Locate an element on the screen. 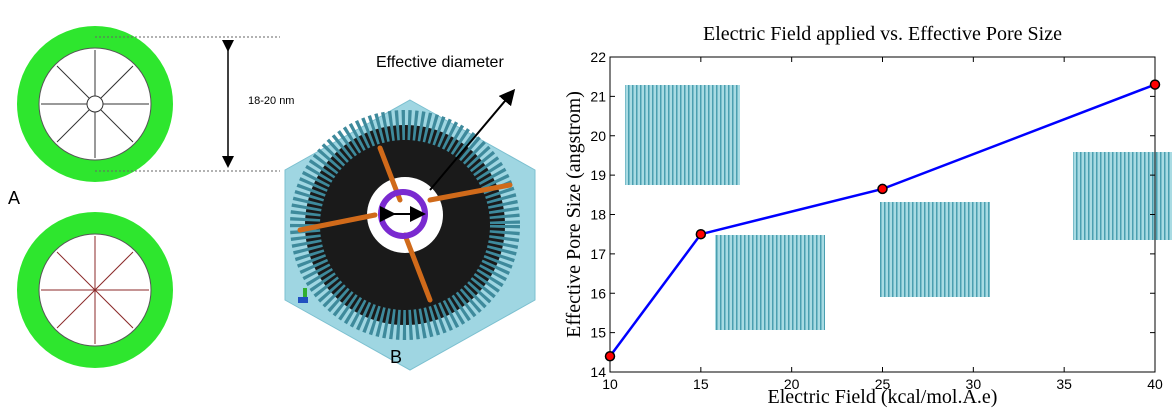 This screenshot has width=1172, height=410. x-tick-label: 20 is located at coordinates (792, 384).